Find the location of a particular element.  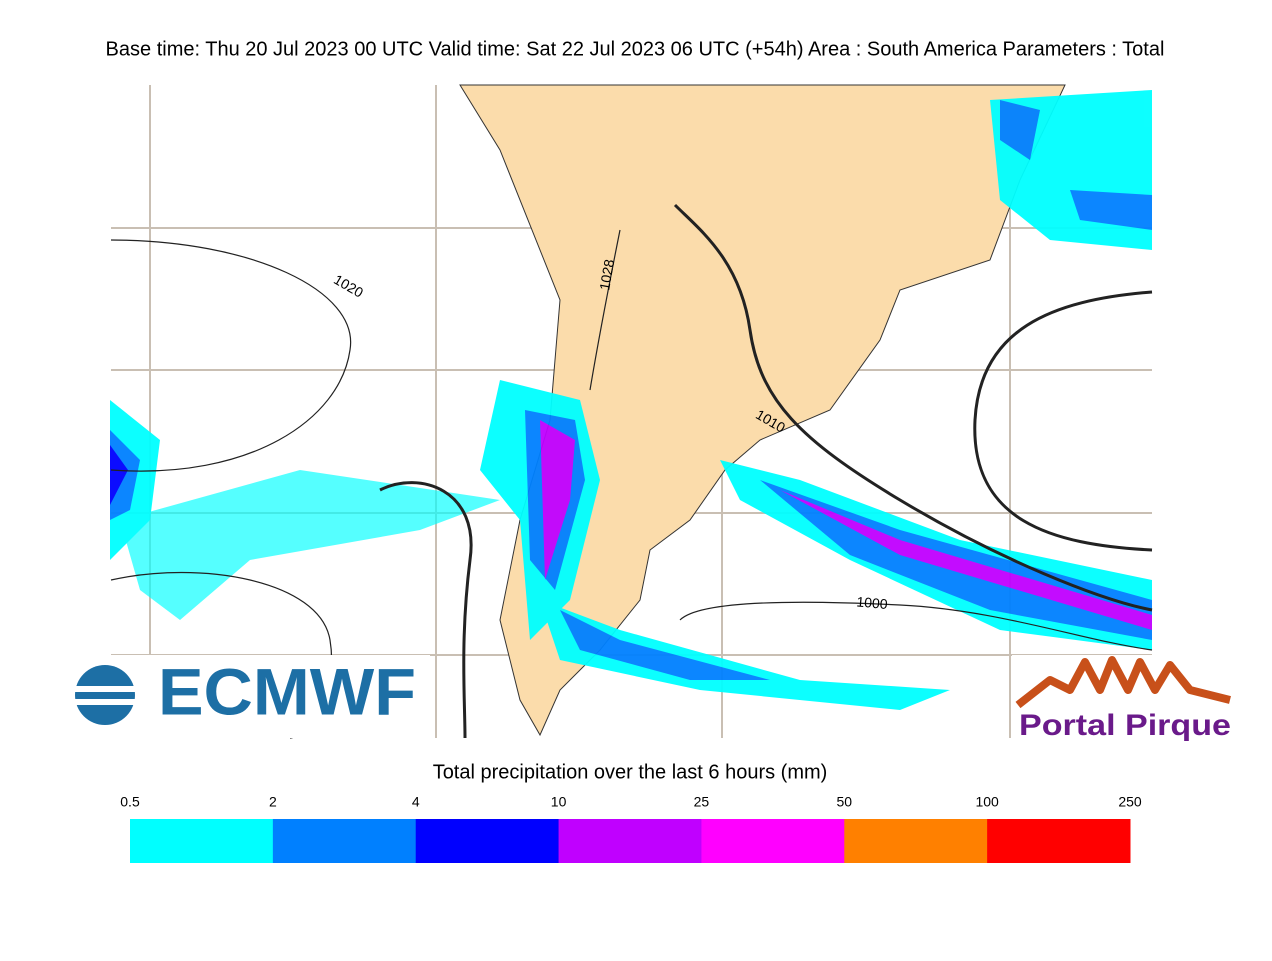

logo-text: Portal Pirque is located at coordinates (1125, 725).